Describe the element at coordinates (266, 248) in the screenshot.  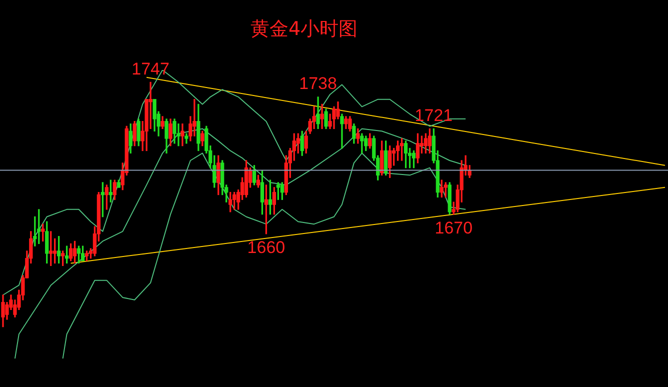
I see `annotation: 1660` at that location.